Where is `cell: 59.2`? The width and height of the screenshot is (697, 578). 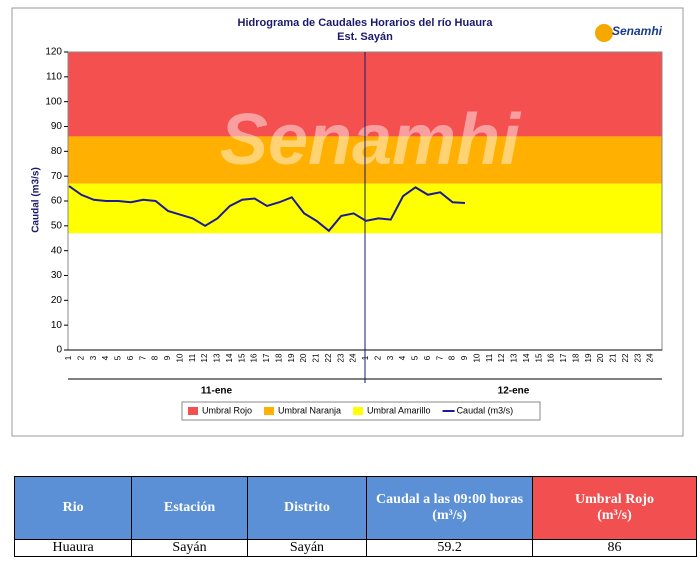
cell: 59.2 is located at coordinates (450, 548).